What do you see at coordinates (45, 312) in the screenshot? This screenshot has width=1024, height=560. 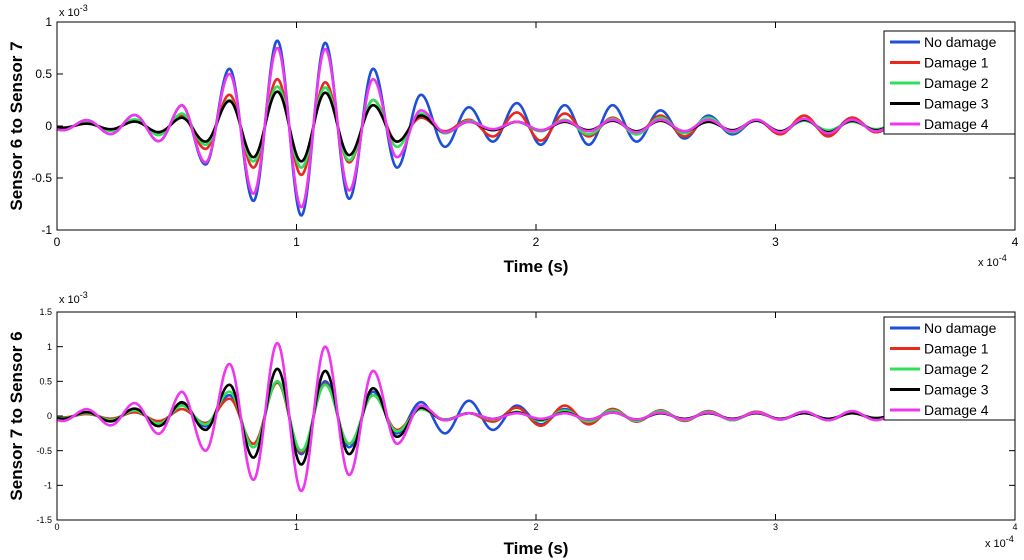 I see `y-tick-label: 1.5` at bounding box center [45, 312].